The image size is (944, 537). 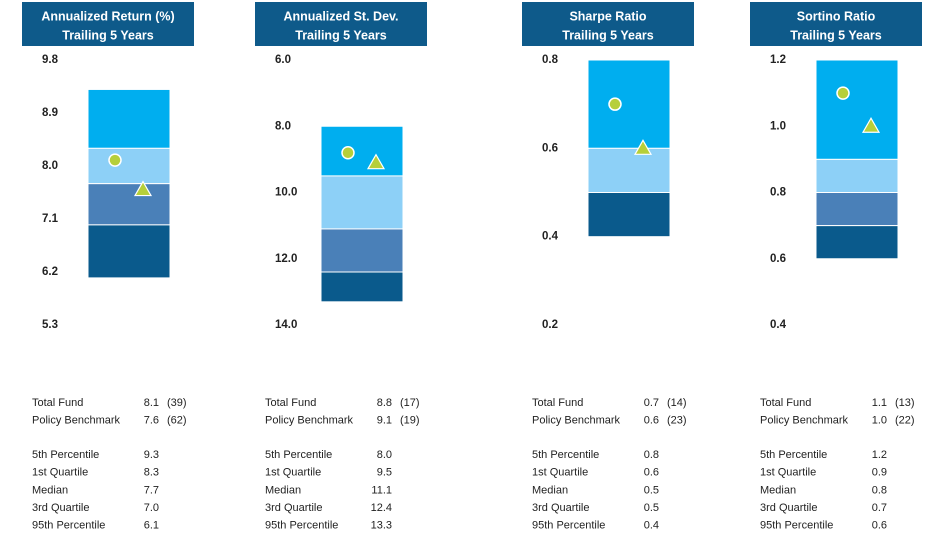 What do you see at coordinates (151, 508) in the screenshot?
I see `table-value: 7.0` at bounding box center [151, 508].